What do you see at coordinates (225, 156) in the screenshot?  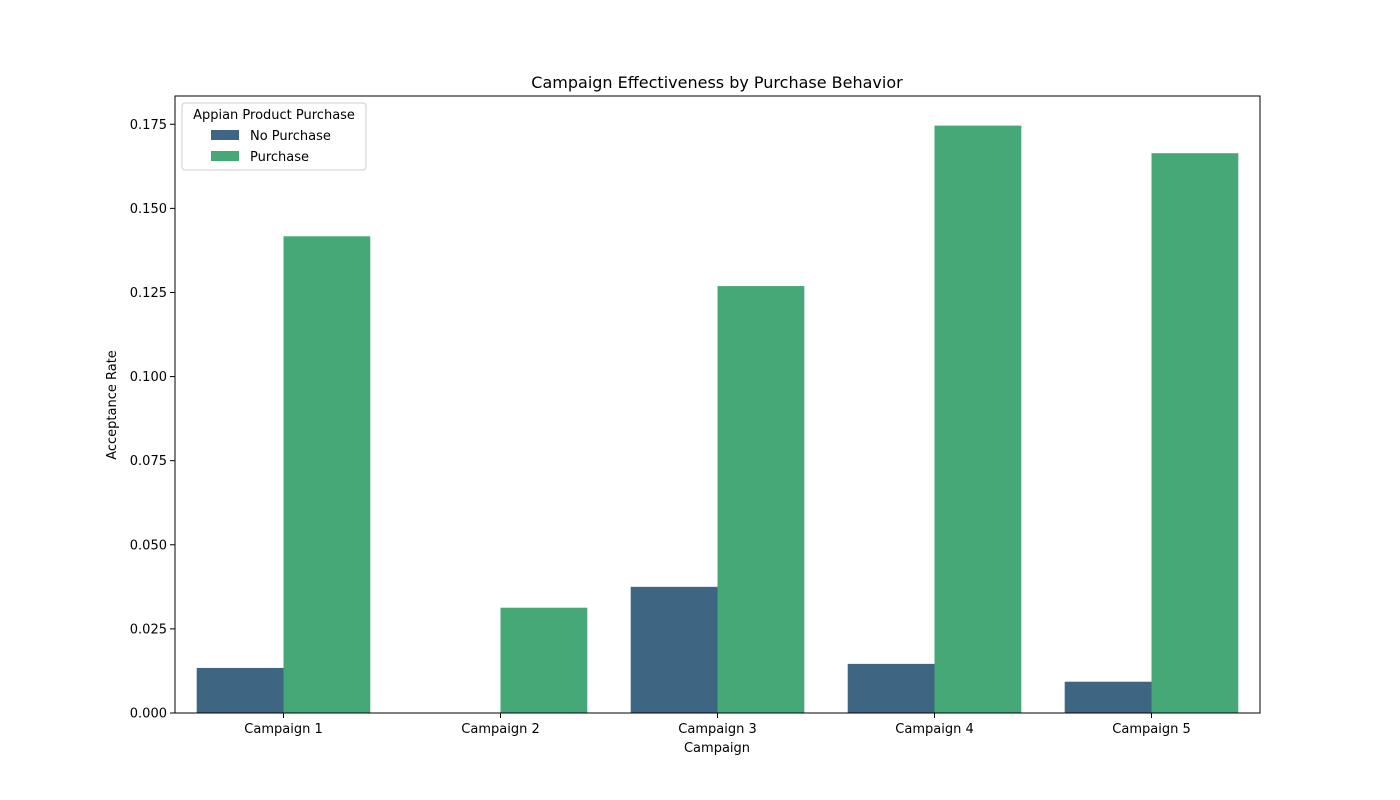 I see `legend-swatch-purchase` at bounding box center [225, 156].